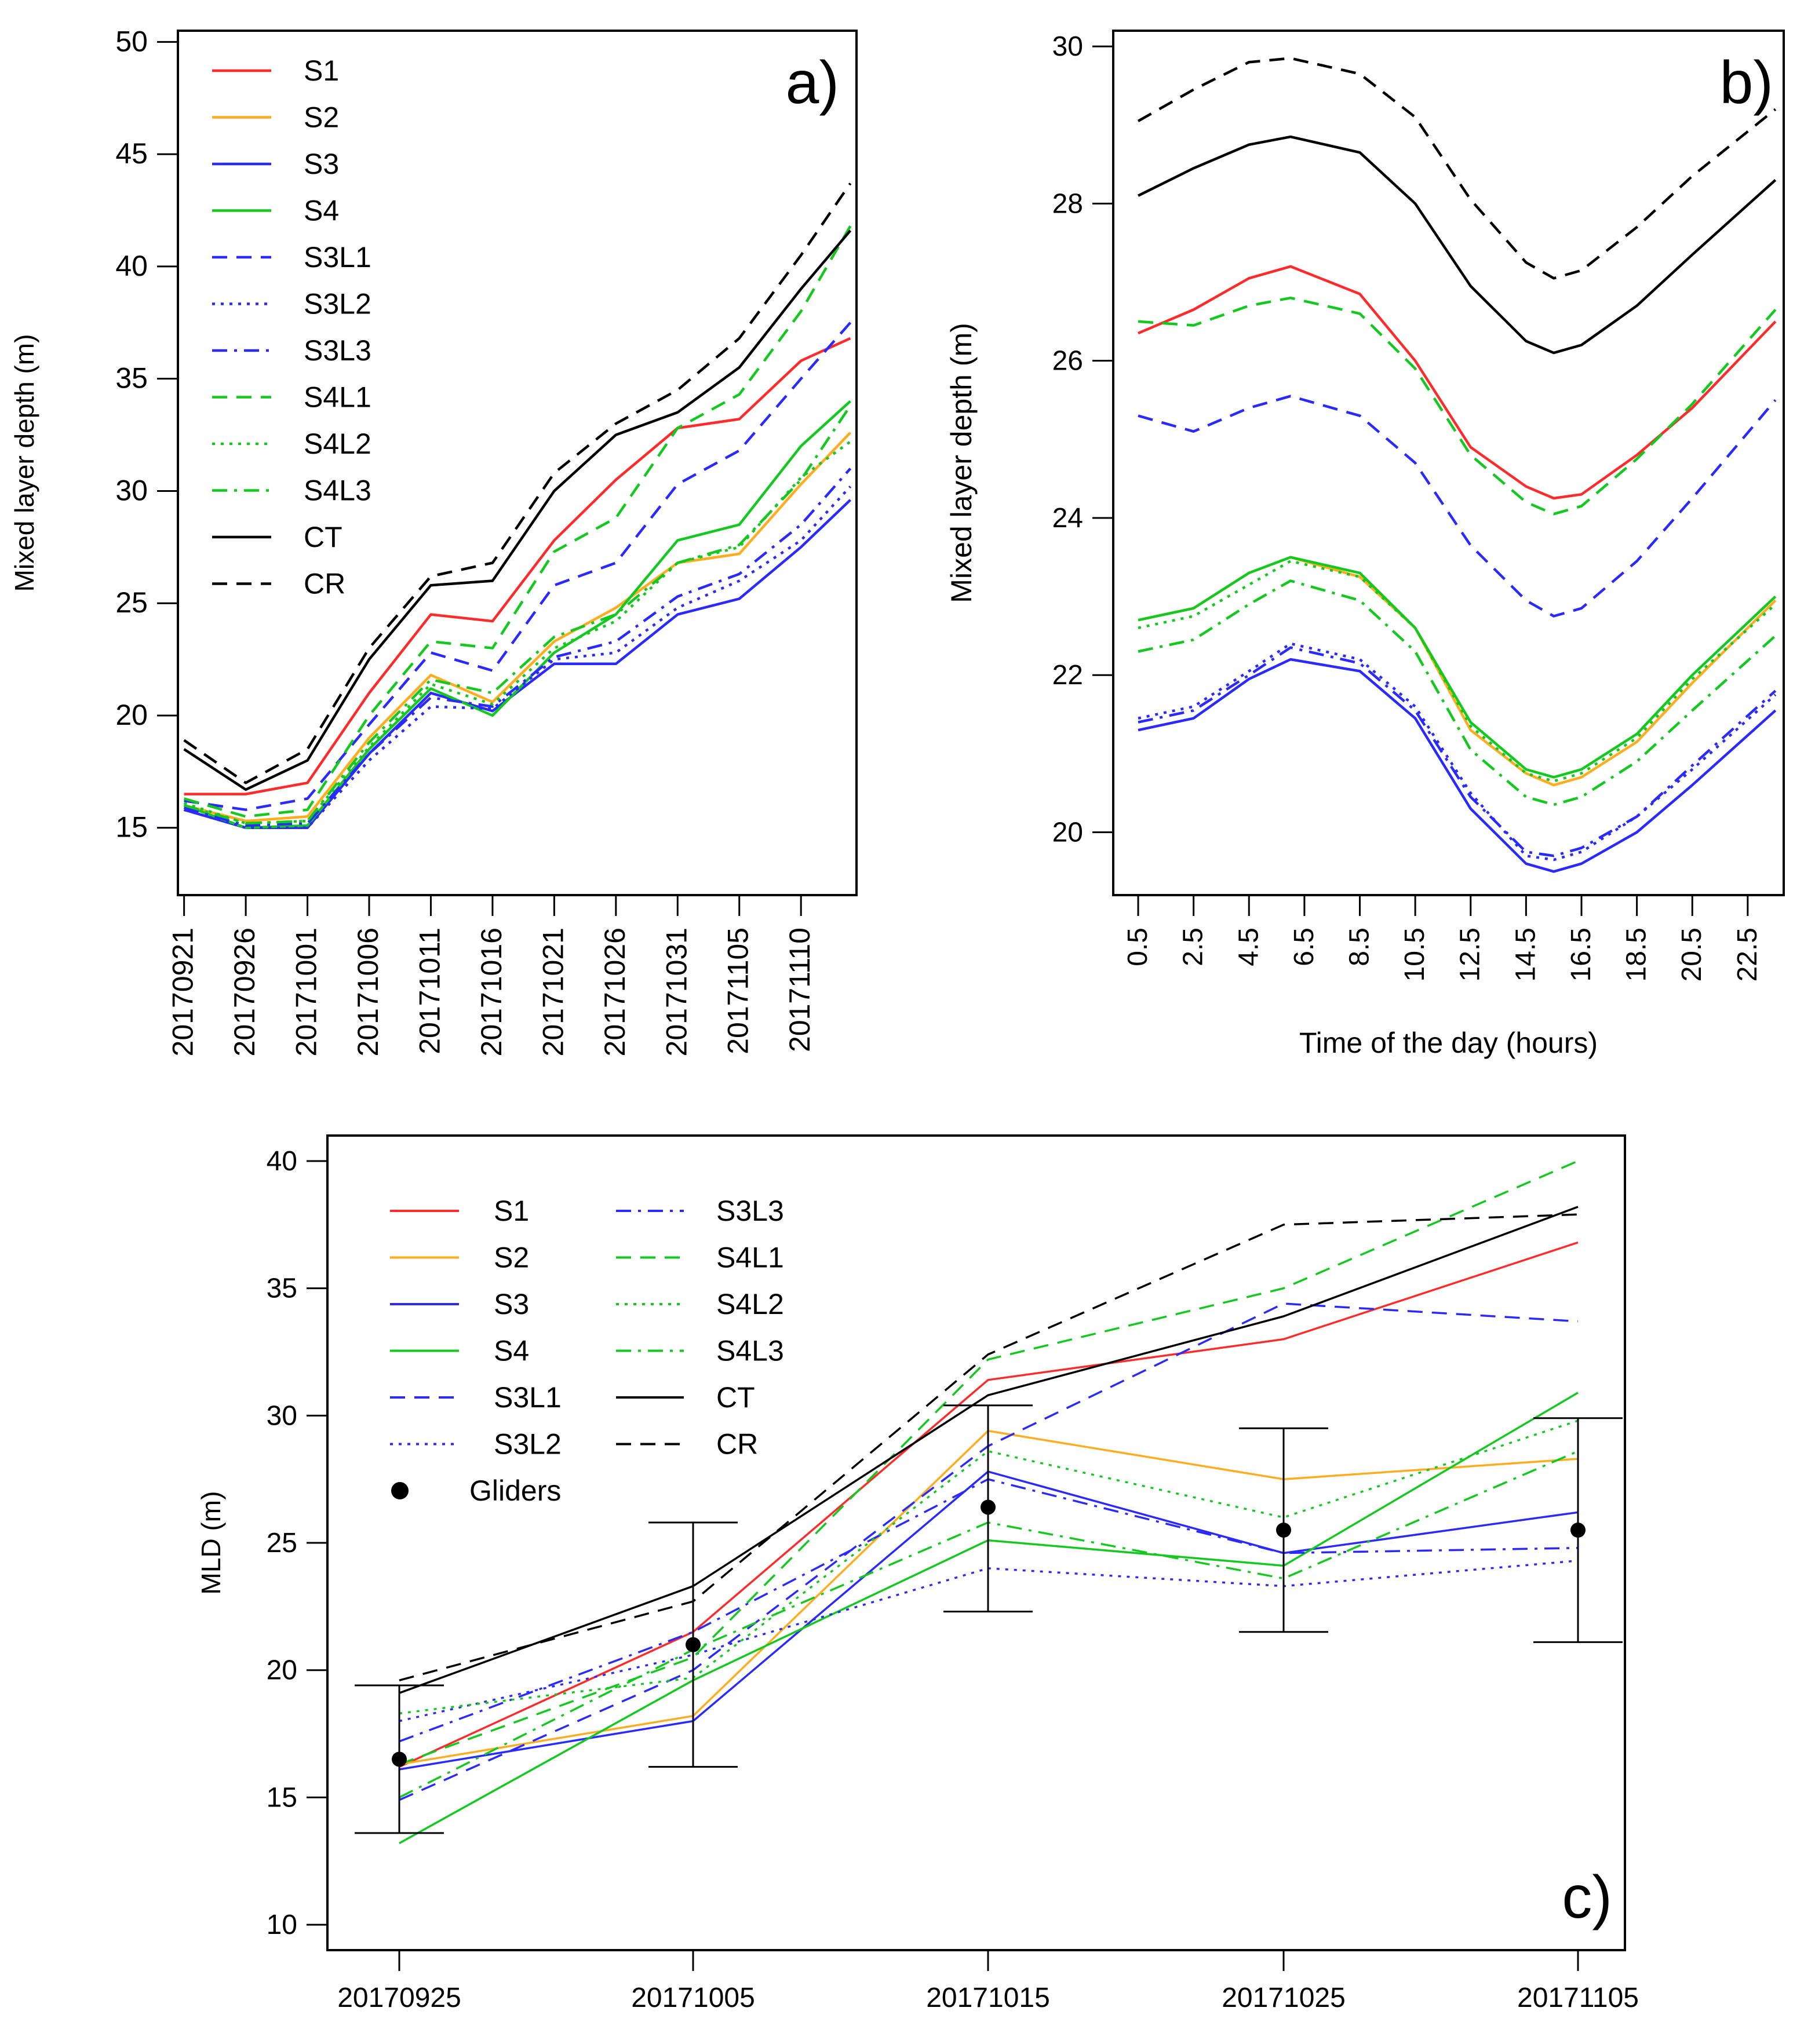  I want to click on x-tick-label: 20171006, so click(368, 992).